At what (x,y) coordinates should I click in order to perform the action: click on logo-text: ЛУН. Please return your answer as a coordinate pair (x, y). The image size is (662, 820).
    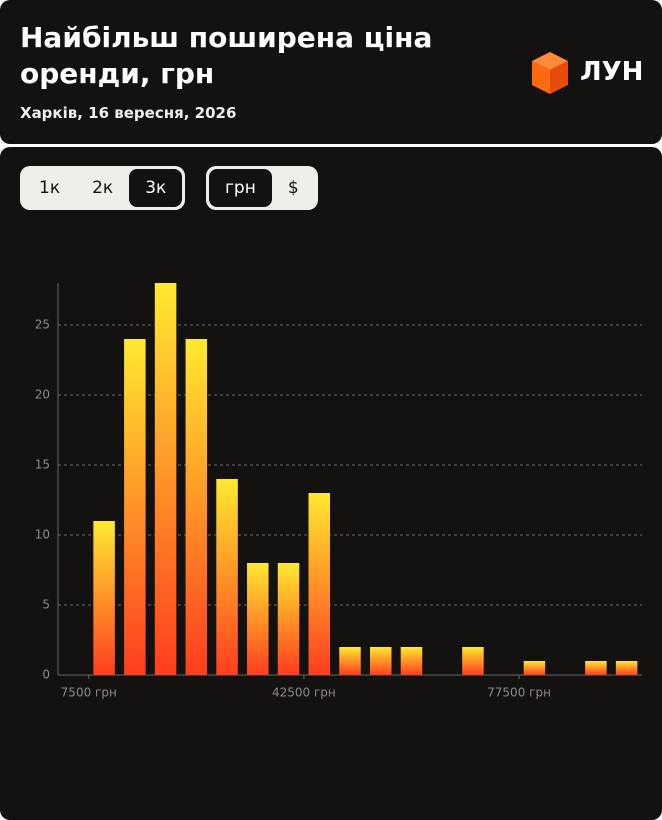
    Looking at the image, I should click on (612, 72).